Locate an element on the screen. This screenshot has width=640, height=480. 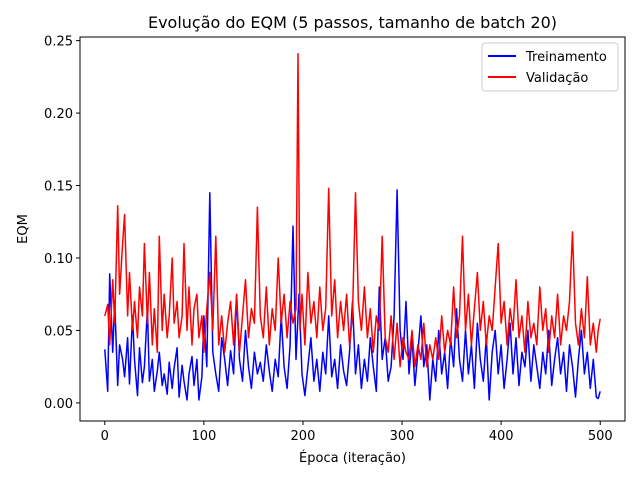
y-tick-label: 0.05 is located at coordinates (58, 331).